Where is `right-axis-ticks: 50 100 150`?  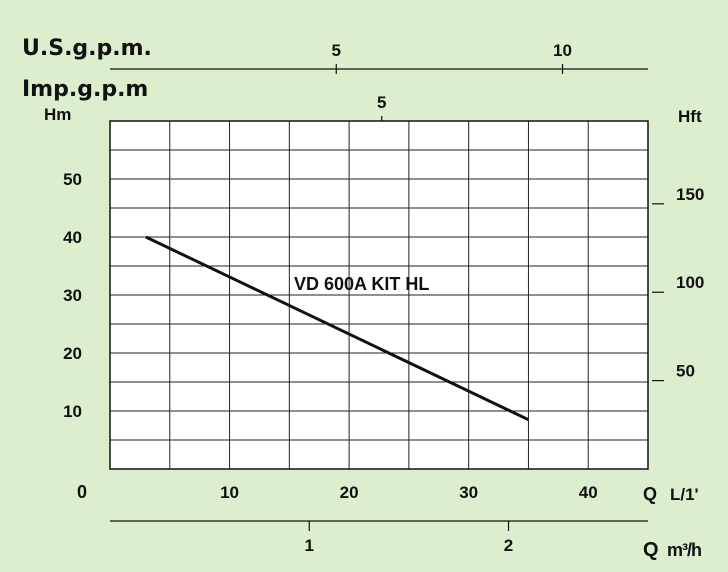
right-axis-ticks: 50 100 150 is located at coordinates (678, 283).